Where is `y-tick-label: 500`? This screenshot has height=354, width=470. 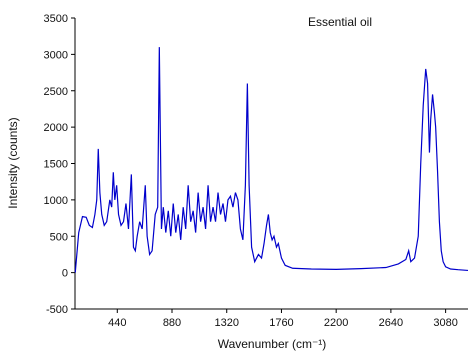
y-tick-label: 500 is located at coordinates (59, 237).